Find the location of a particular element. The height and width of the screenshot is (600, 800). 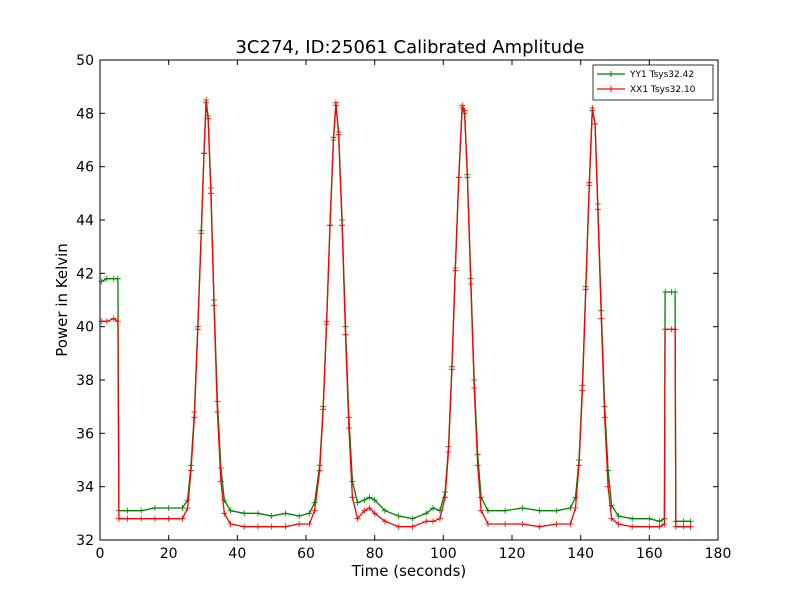

legend-box is located at coordinates (653, 82).